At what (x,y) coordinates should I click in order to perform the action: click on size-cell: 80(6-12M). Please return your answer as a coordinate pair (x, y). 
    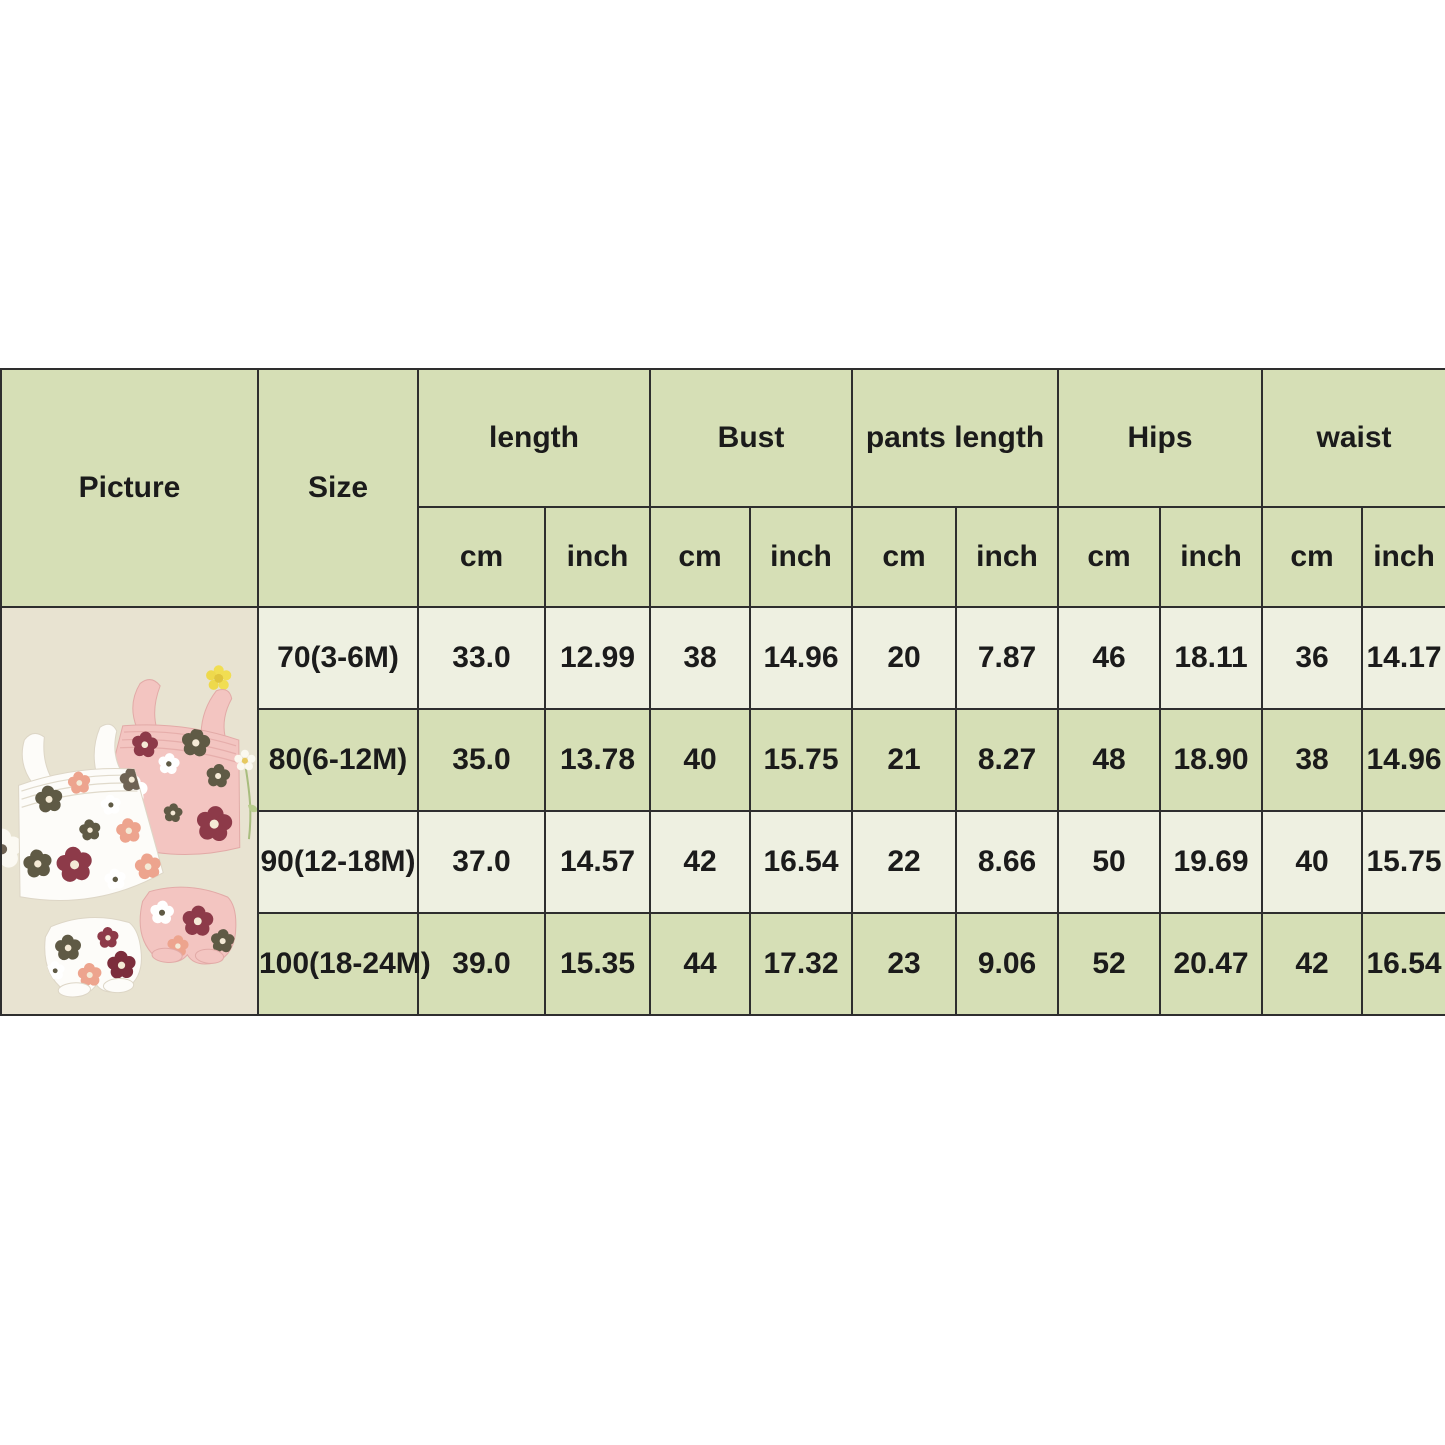
    Looking at the image, I should click on (338, 760).